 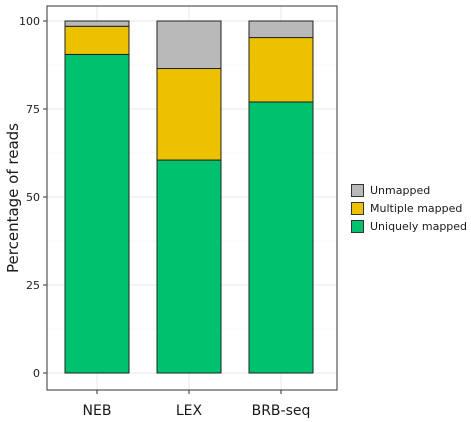 What do you see at coordinates (416, 208) in the screenshot?
I see `legend-label: Multiple mapped` at bounding box center [416, 208].